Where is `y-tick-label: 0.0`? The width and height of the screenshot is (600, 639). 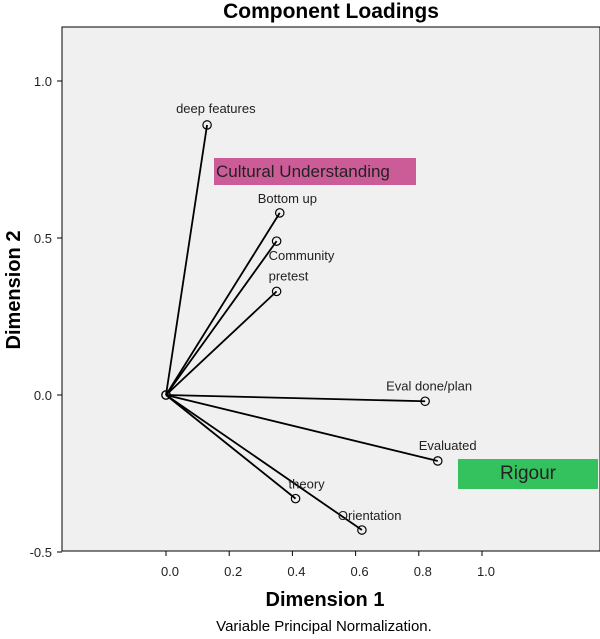
y-tick-label: 0.0 is located at coordinates (43, 395).